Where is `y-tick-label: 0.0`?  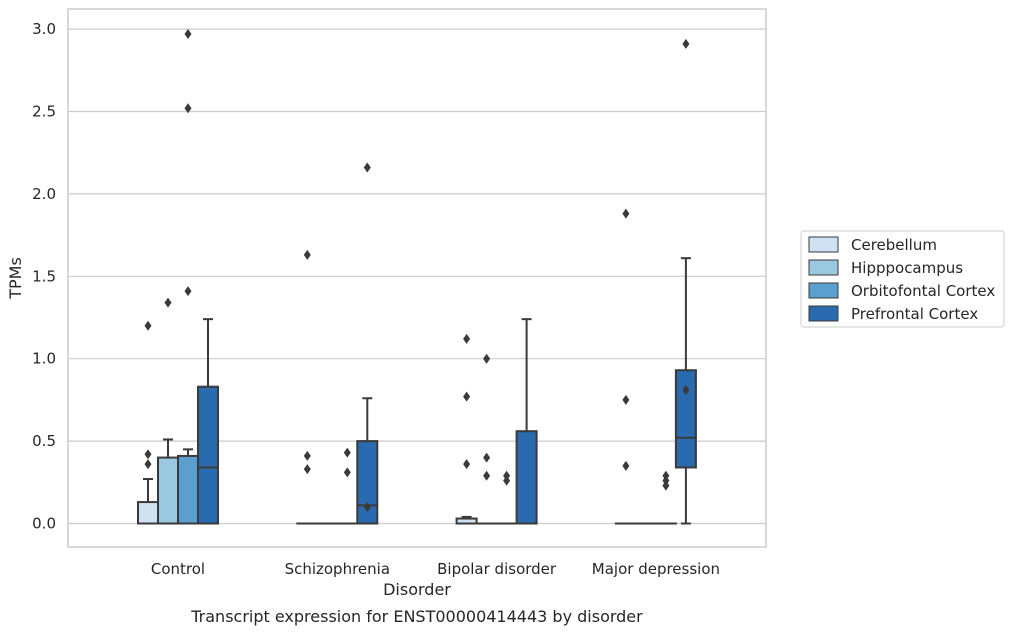
y-tick-label: 0.0 is located at coordinates (44, 524).